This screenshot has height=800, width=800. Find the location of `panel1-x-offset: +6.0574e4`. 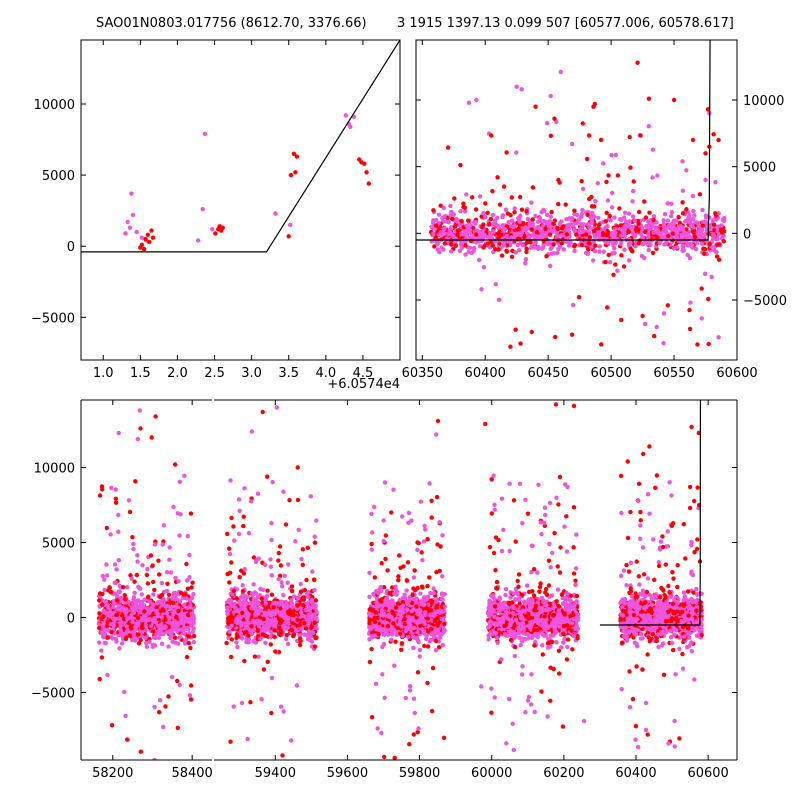

panel1-x-offset: +6.0574e4 is located at coordinates (363, 384).